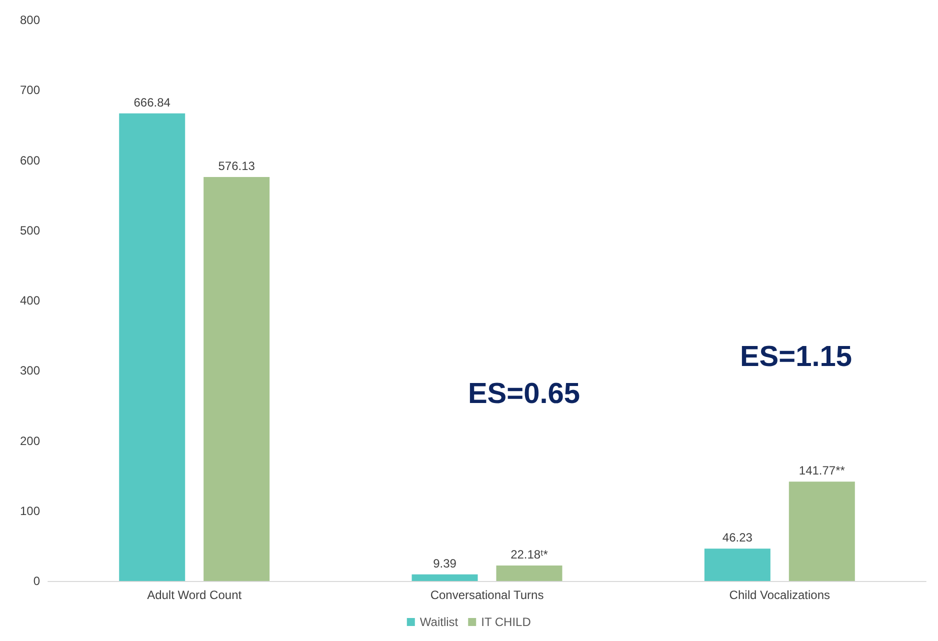 This screenshot has width=938, height=641. Describe the element at coordinates (30, 511) in the screenshot. I see `y-tick-label: 100` at that location.